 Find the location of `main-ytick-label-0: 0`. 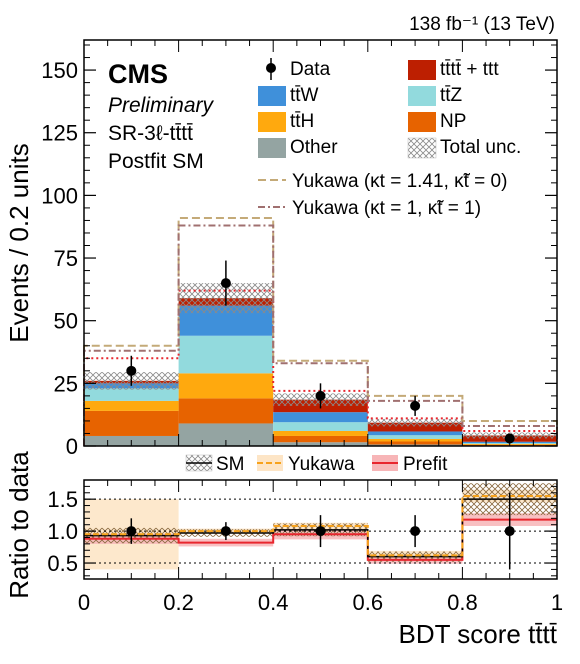

main-ytick-label-0: 0 is located at coordinates (72, 446).